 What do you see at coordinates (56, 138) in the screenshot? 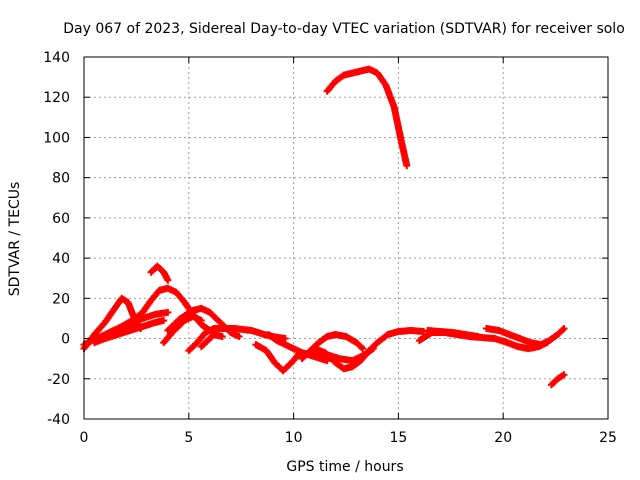
I see `y-tick-label: 100` at bounding box center [56, 138].